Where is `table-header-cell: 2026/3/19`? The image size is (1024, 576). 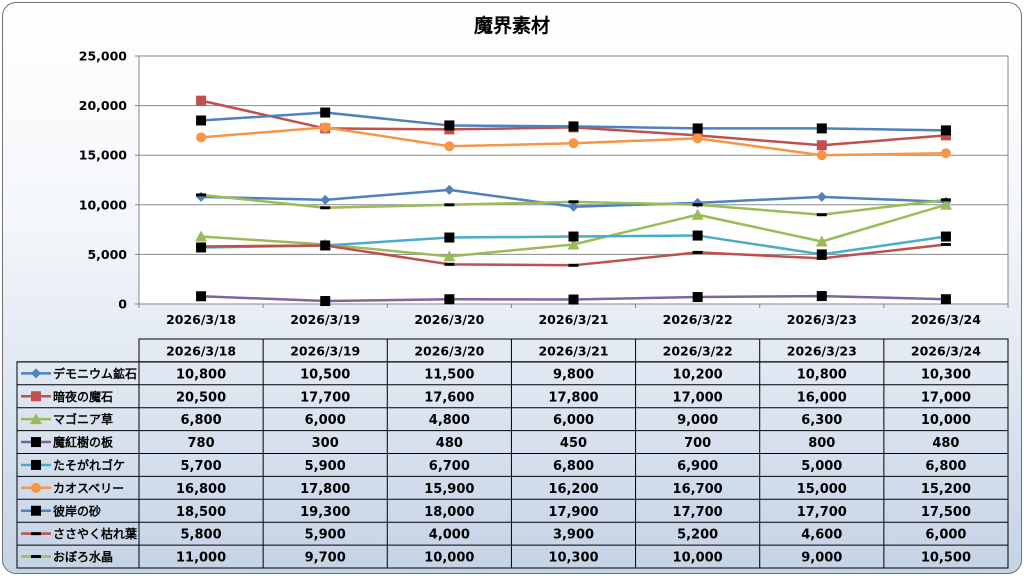 table-header-cell: 2026/3/19 is located at coordinates (325, 350).